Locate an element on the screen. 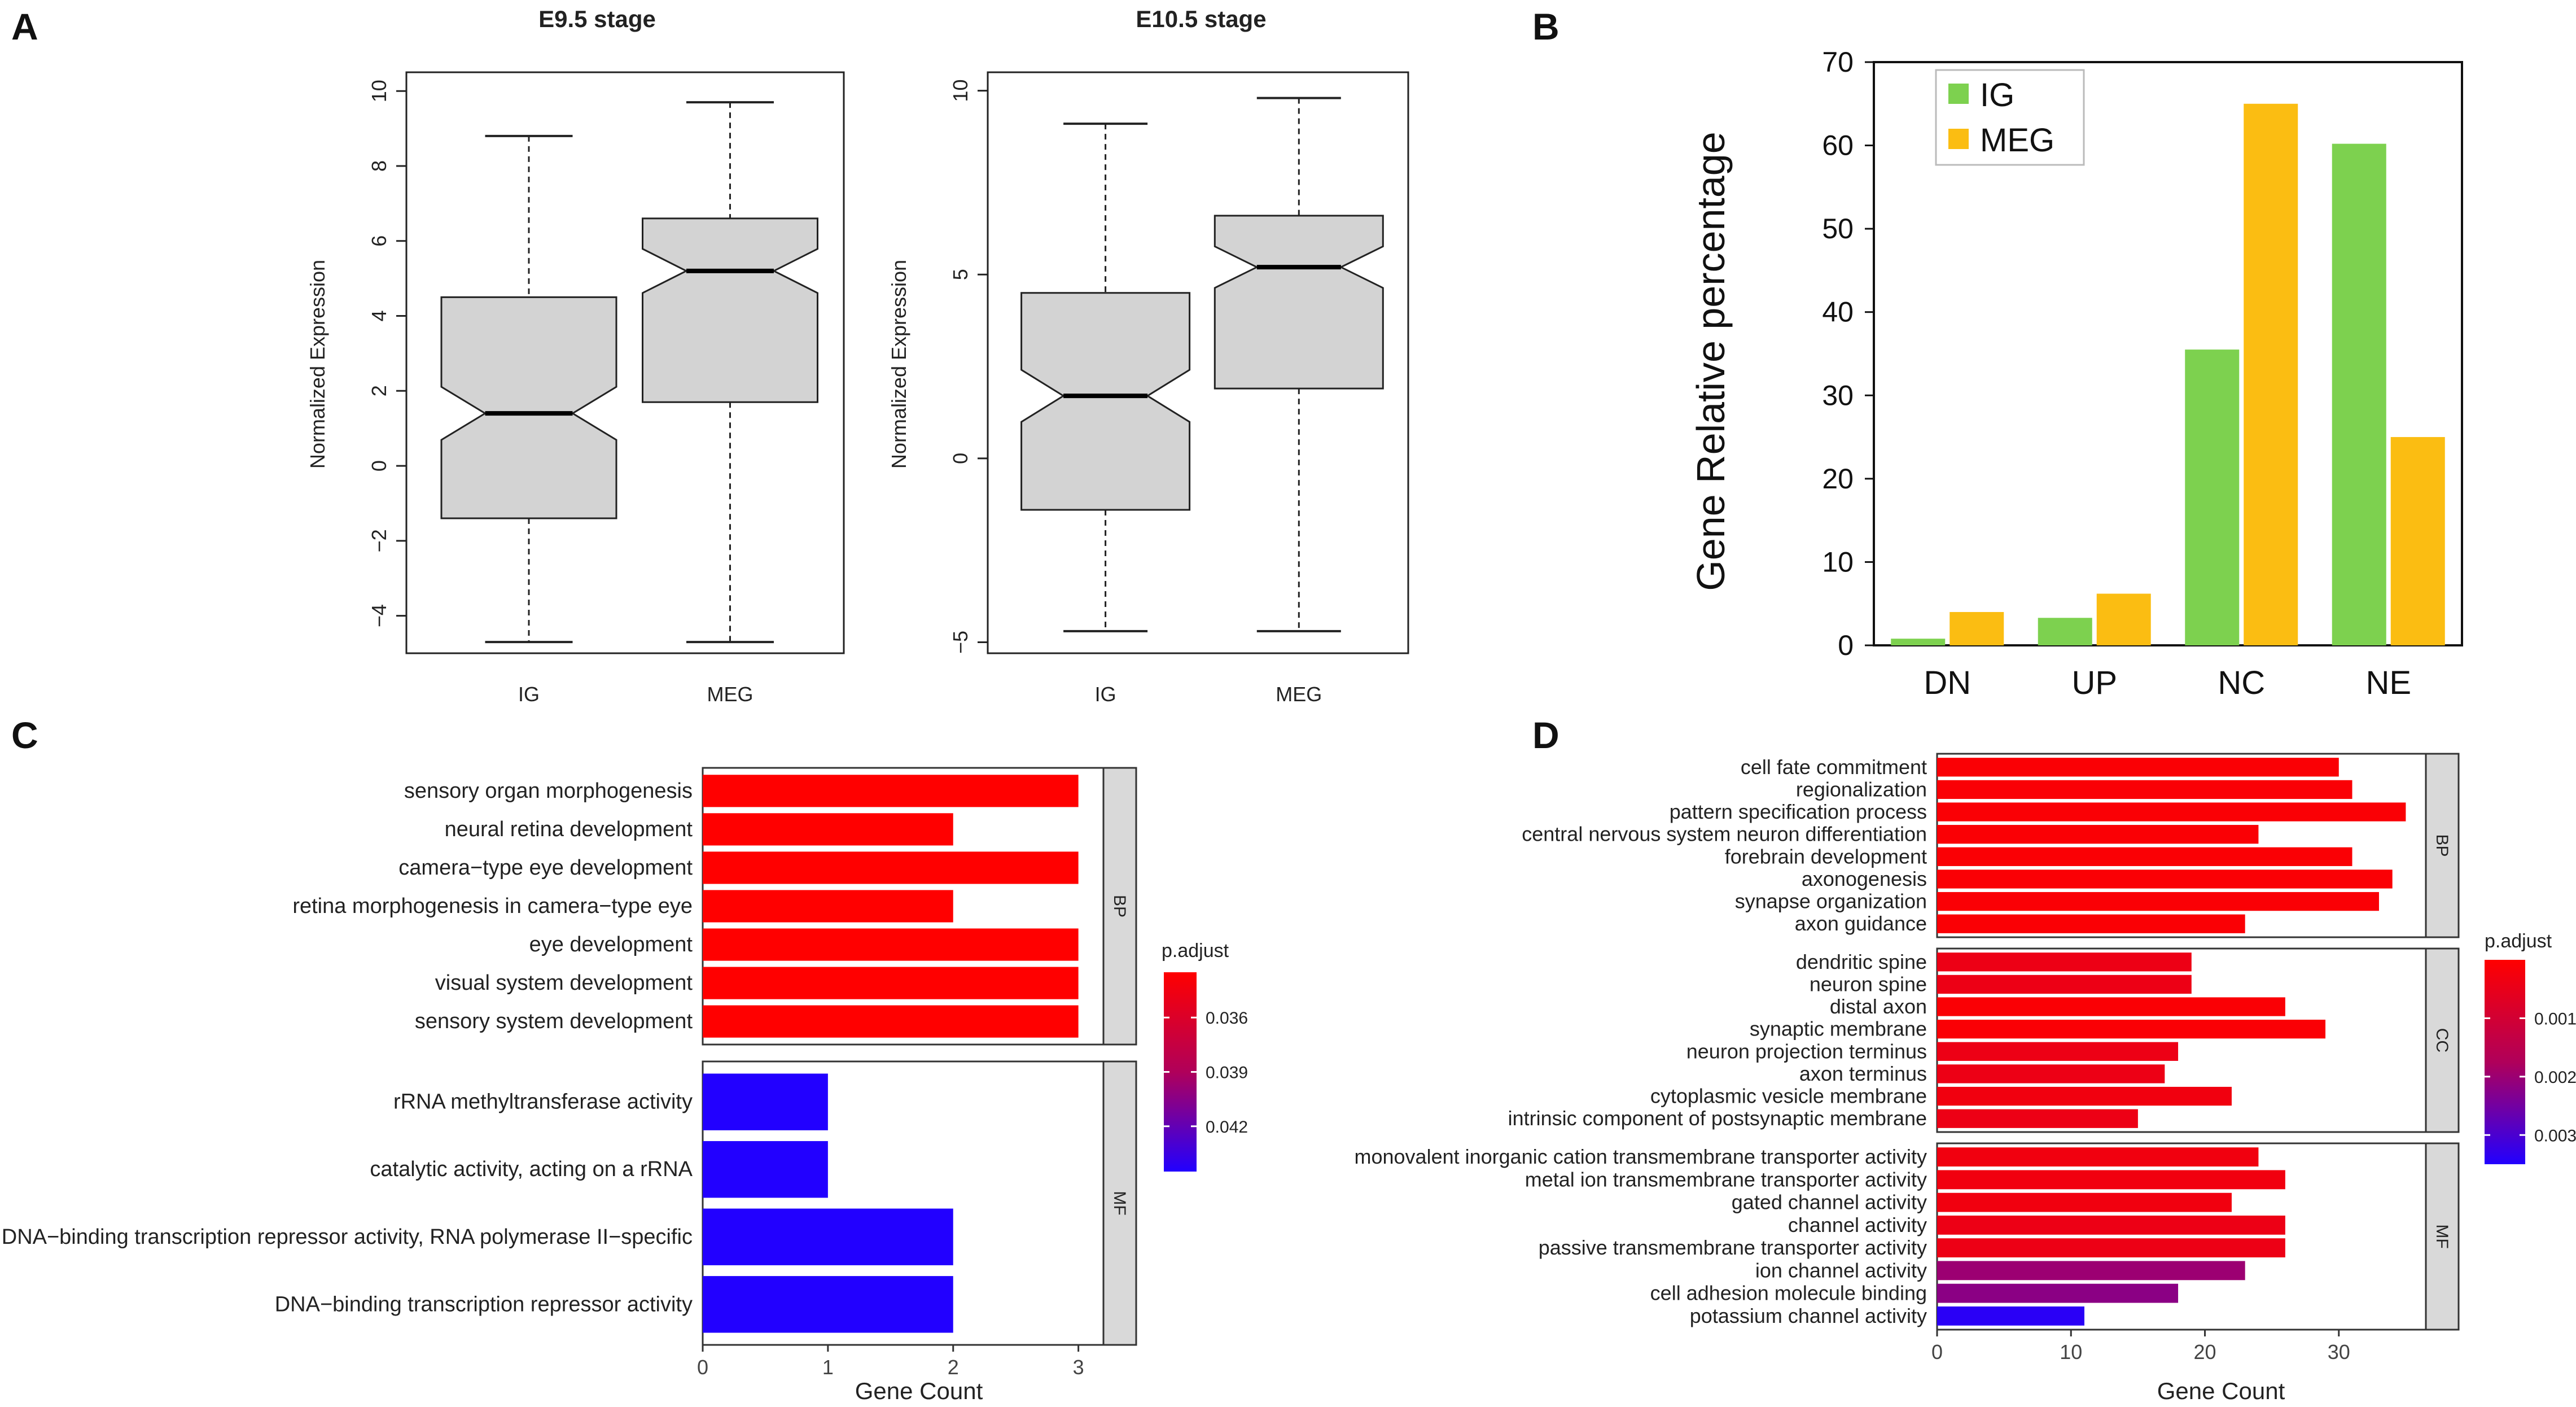 The image size is (2576, 1407). bar-ig-nc is located at coordinates (2212, 497).